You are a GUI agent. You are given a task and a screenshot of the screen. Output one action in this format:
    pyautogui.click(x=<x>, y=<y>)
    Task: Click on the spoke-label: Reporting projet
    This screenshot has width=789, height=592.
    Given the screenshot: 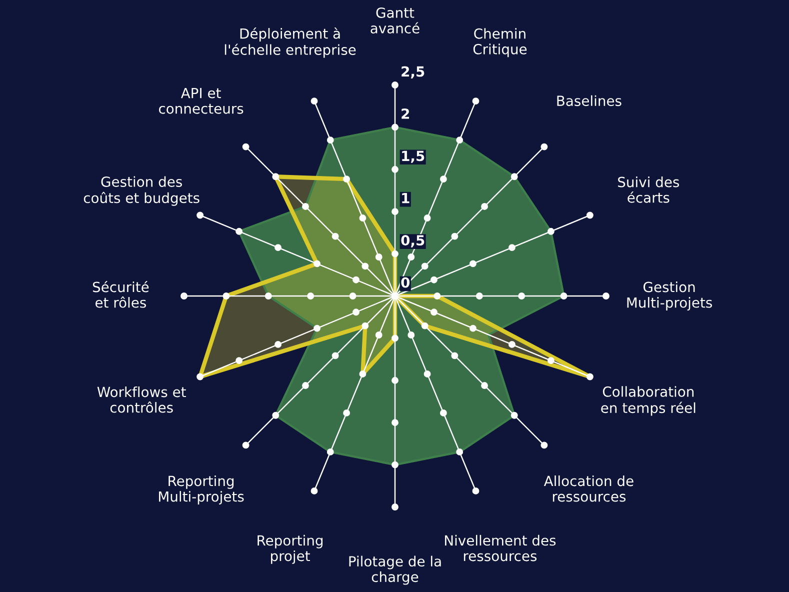 What is the action you would take?
    pyautogui.click(x=290, y=549)
    